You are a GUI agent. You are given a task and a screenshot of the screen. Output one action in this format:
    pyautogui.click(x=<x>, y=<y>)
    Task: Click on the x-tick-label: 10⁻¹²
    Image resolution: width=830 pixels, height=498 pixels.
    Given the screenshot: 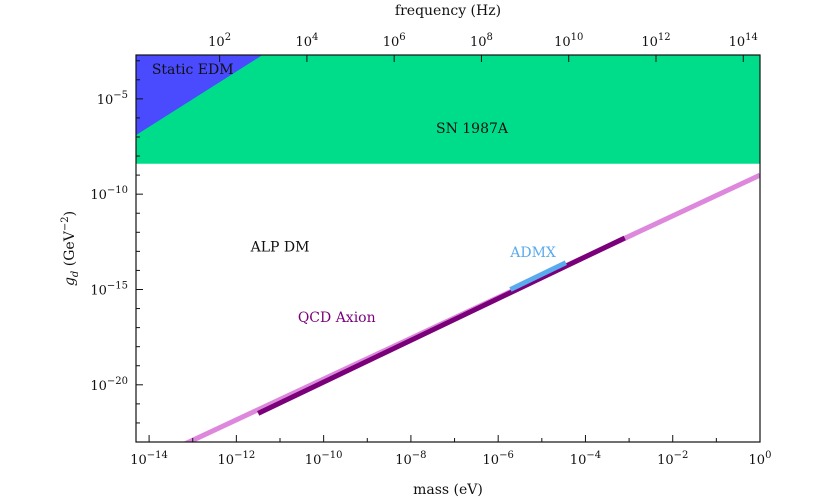 What is the action you would take?
    pyautogui.click(x=237, y=459)
    